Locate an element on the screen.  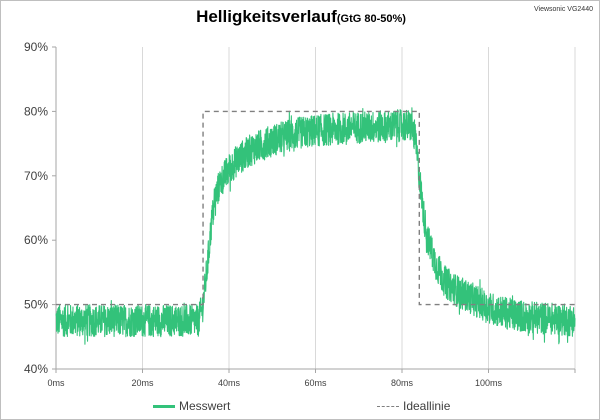
x-tick-label-1: 20ms is located at coordinates (142, 383).